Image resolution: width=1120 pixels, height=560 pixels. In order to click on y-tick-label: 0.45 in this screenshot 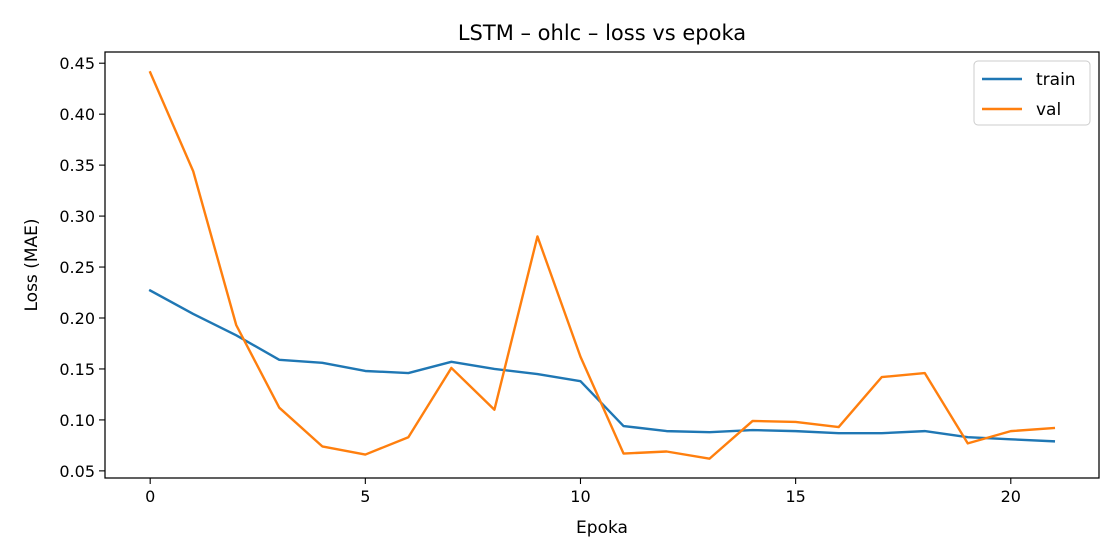, I will do `click(77, 63)`.